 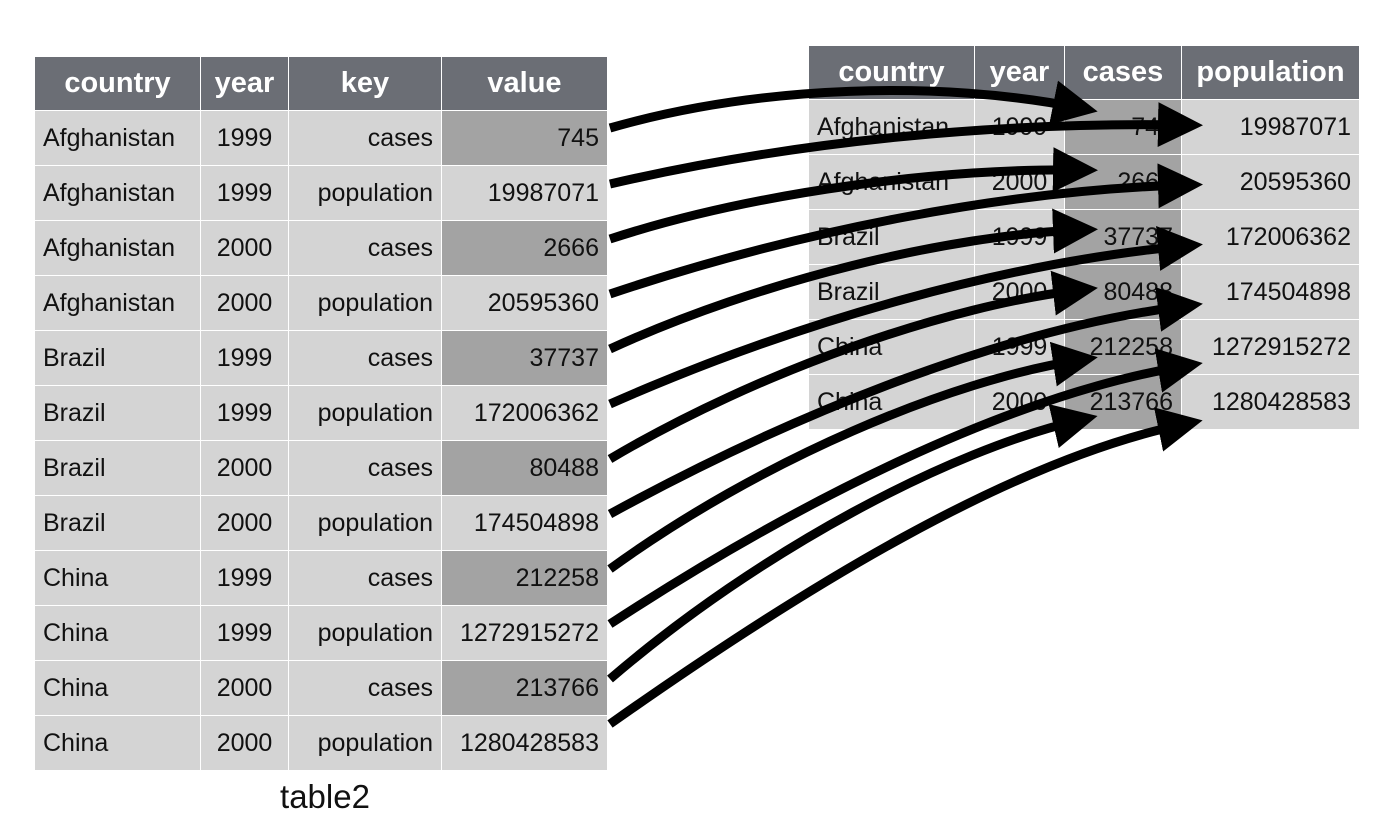 I want to click on table-row: Brazil 2000 cases 80488, so click(x=321, y=468).